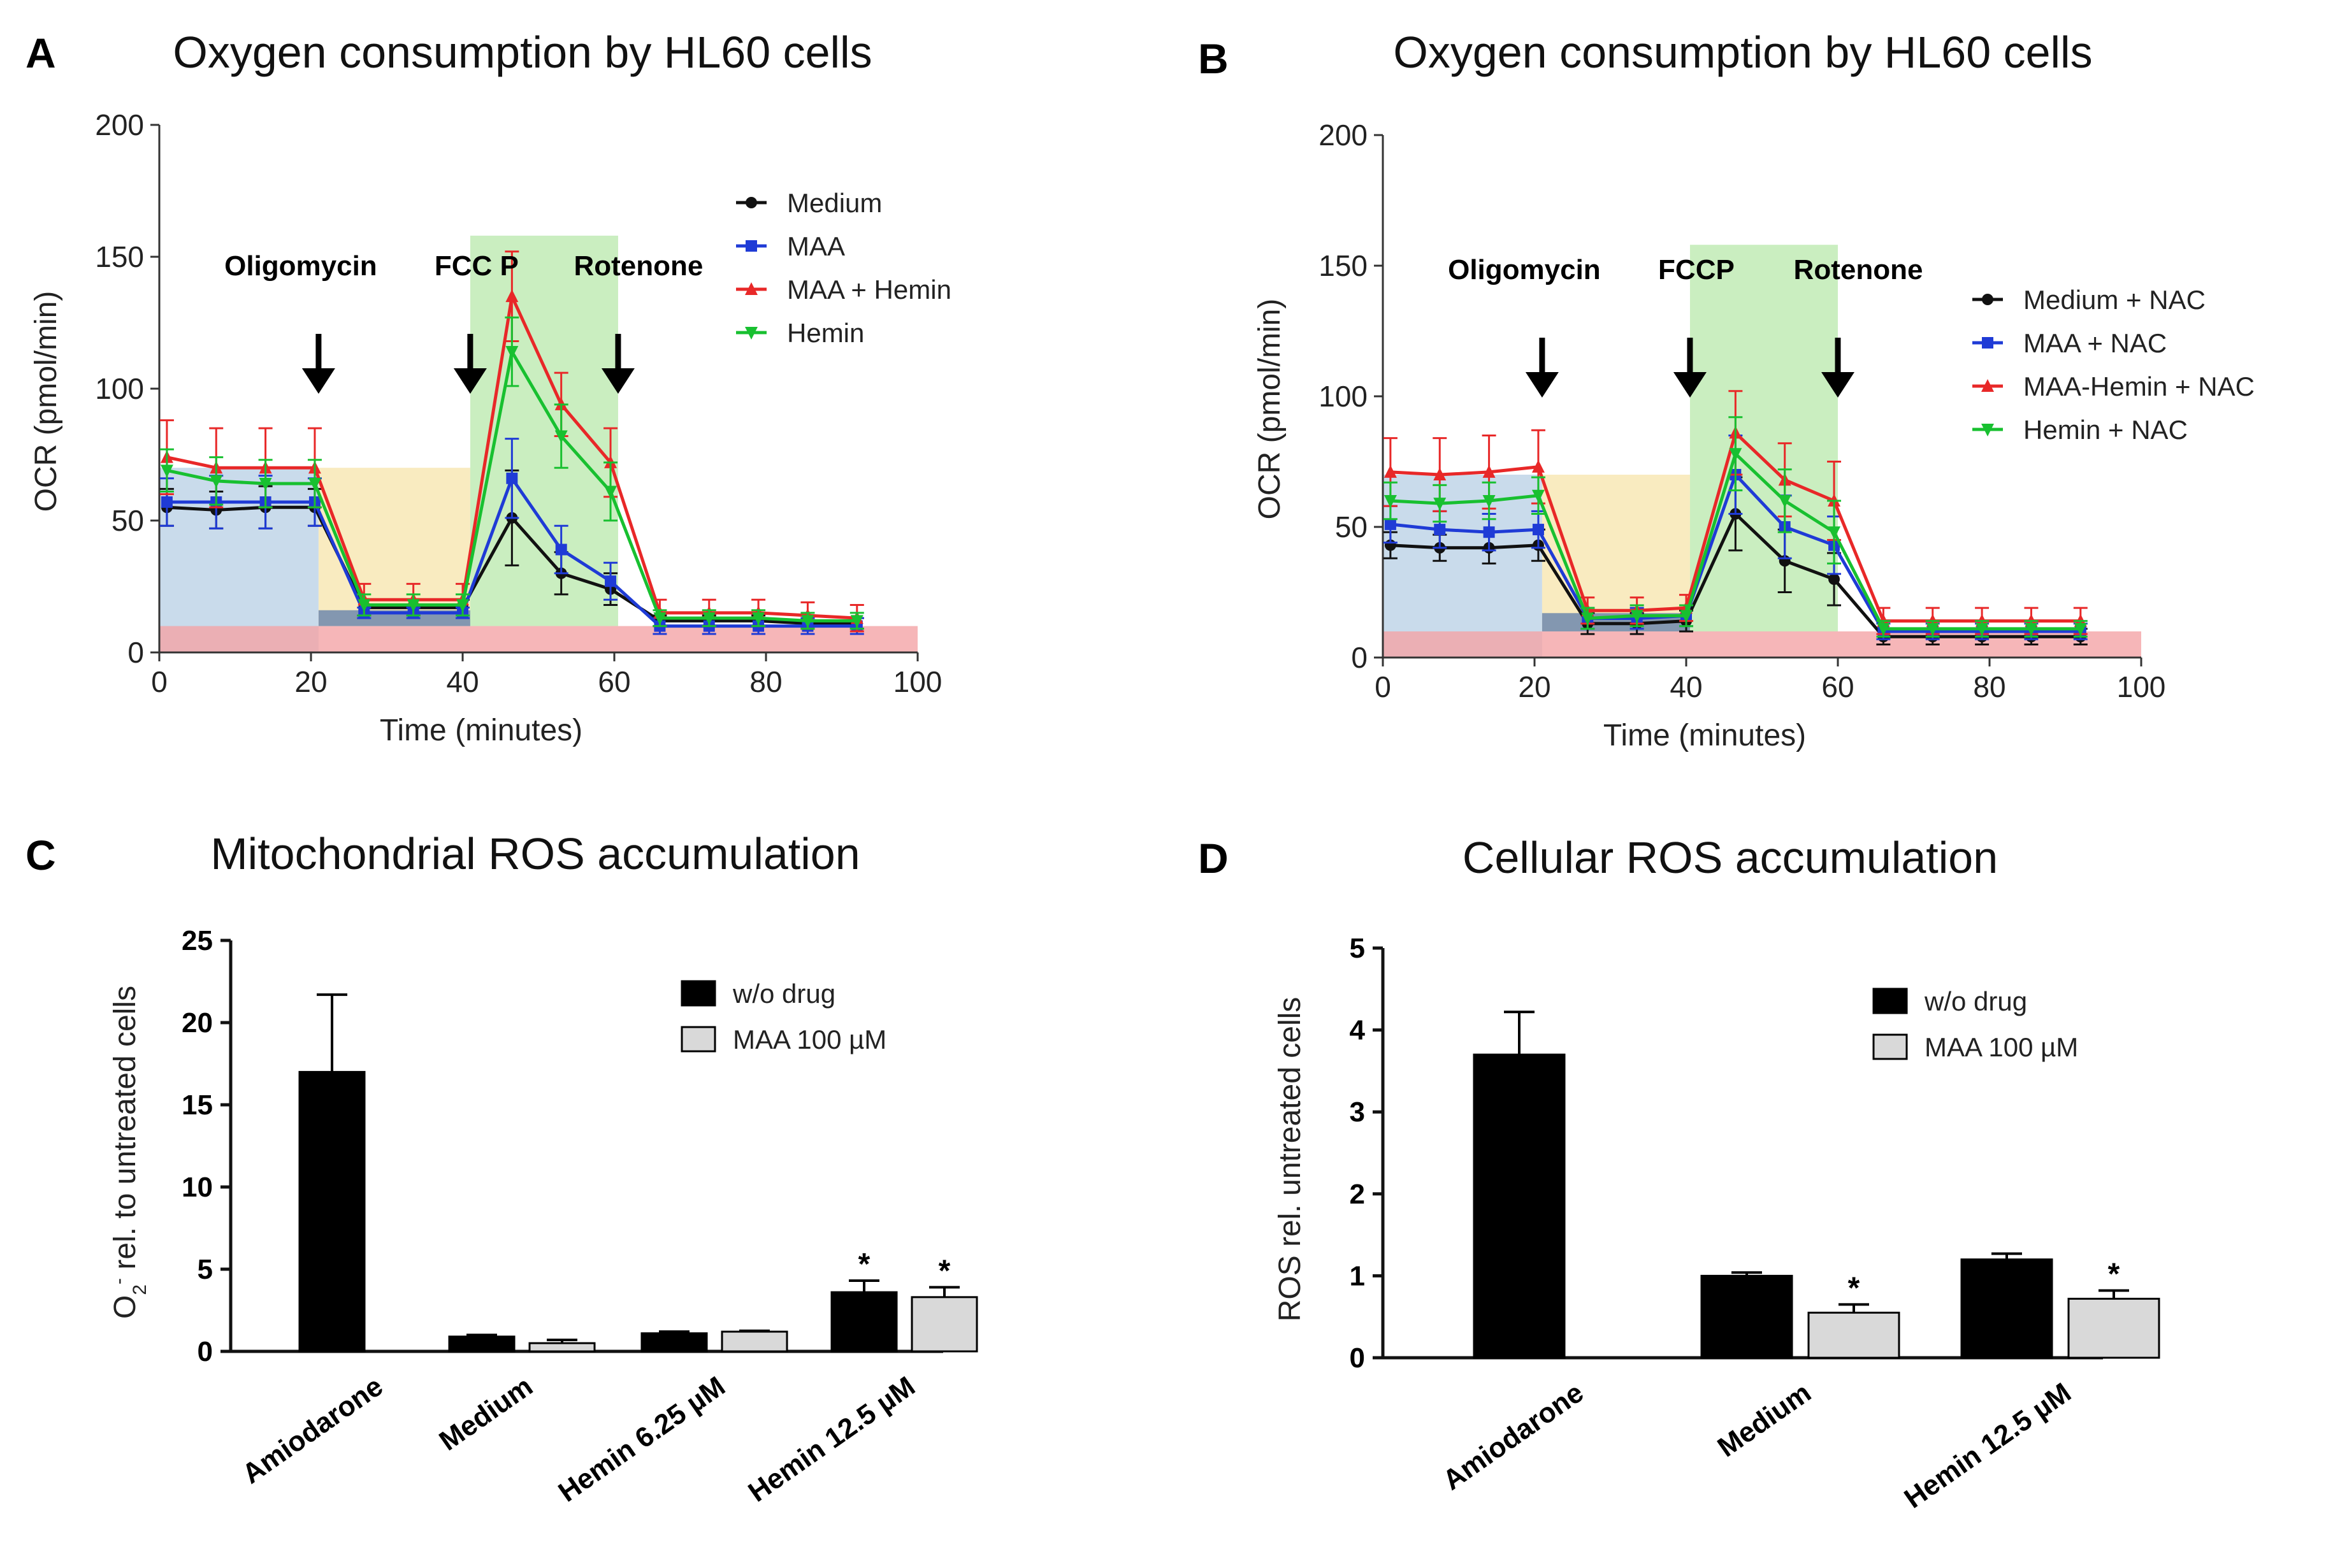  I want to click on panel-label-a: A, so click(40, 52).